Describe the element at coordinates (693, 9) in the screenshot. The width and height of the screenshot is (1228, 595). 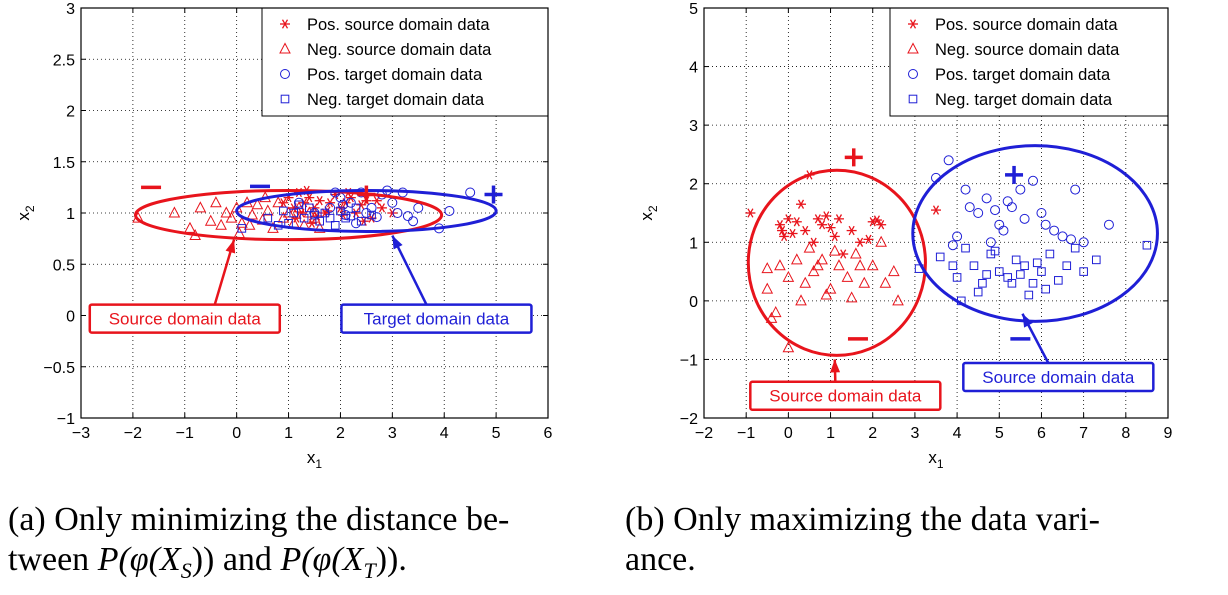
I see `y-tick-label: 5` at that location.